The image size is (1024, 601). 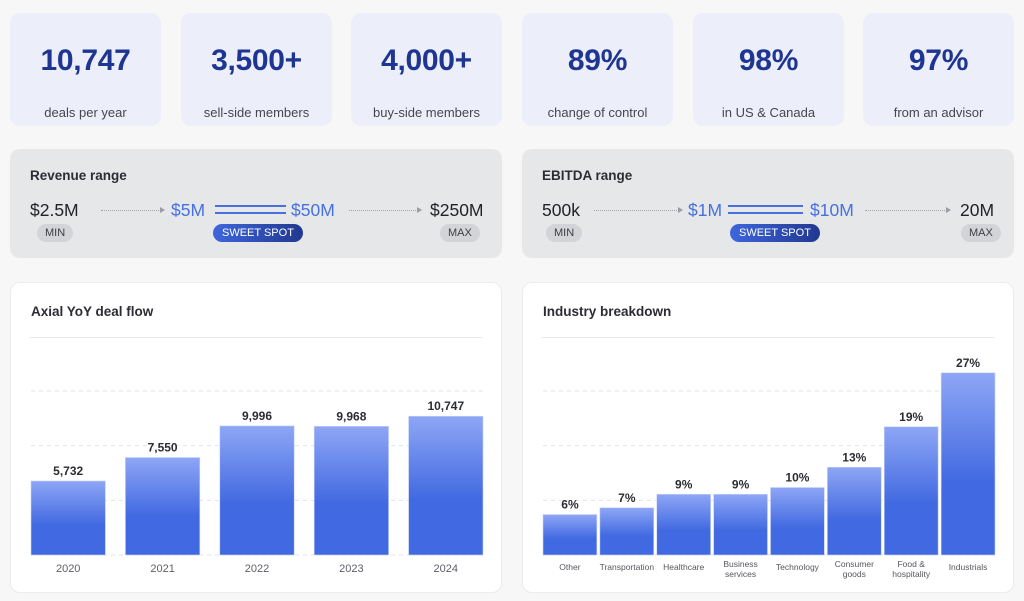 I want to click on x-tick-label: 2020, so click(x=68, y=569).